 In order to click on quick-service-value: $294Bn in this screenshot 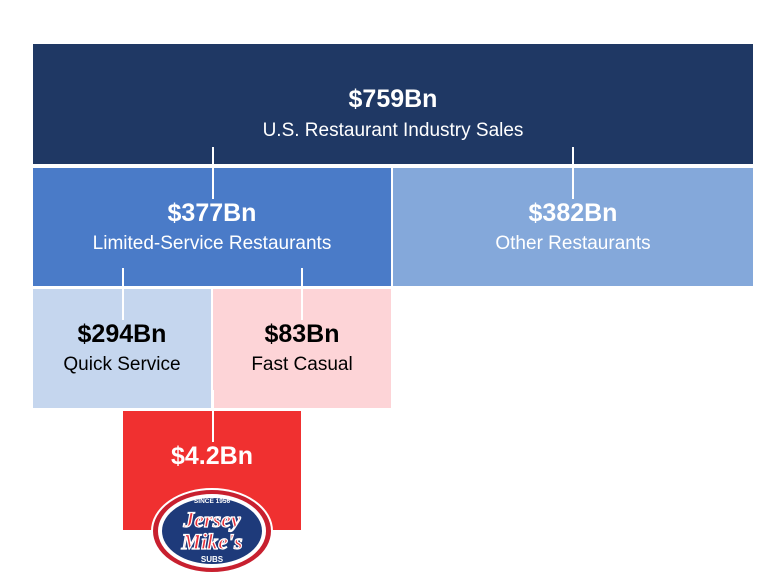, I will do `click(122, 334)`.